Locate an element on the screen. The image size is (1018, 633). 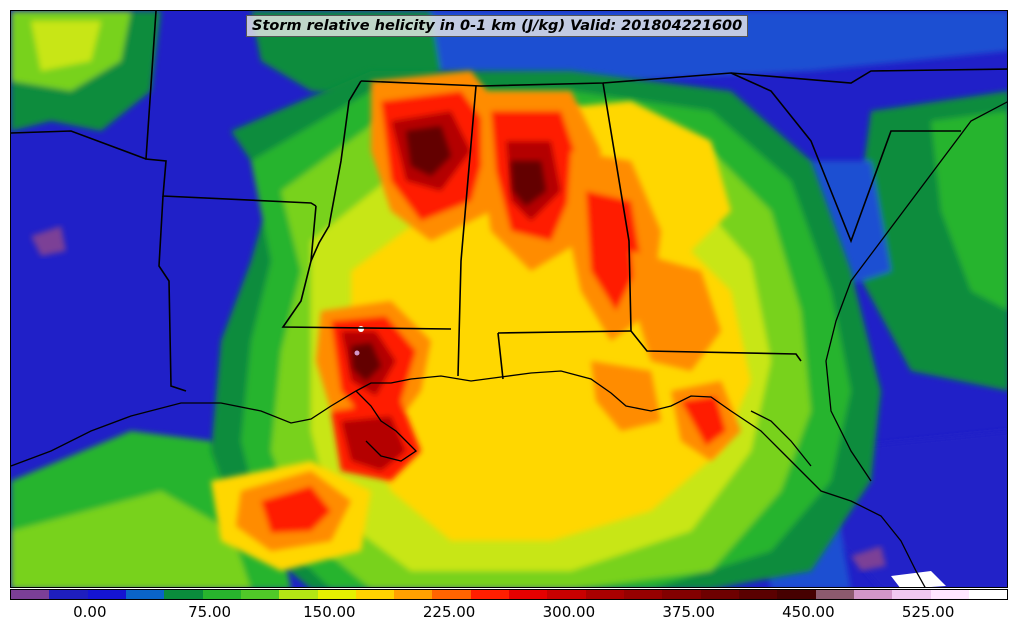
colorbar-tick-label: 75.00 is located at coordinates (210, 612).